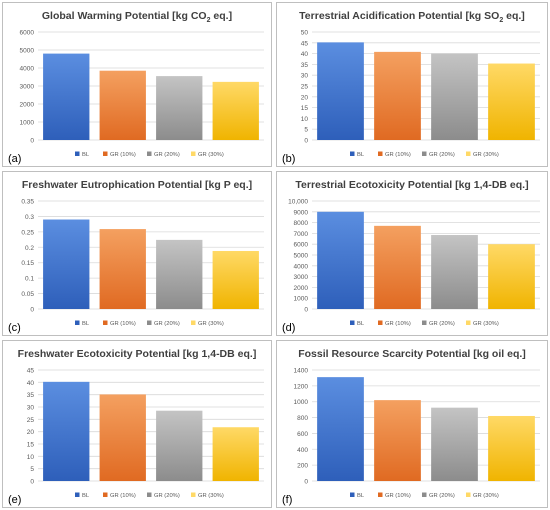 The width and height of the screenshot is (550, 510). I want to click on y-tick-label: 3000, so click(27, 87).